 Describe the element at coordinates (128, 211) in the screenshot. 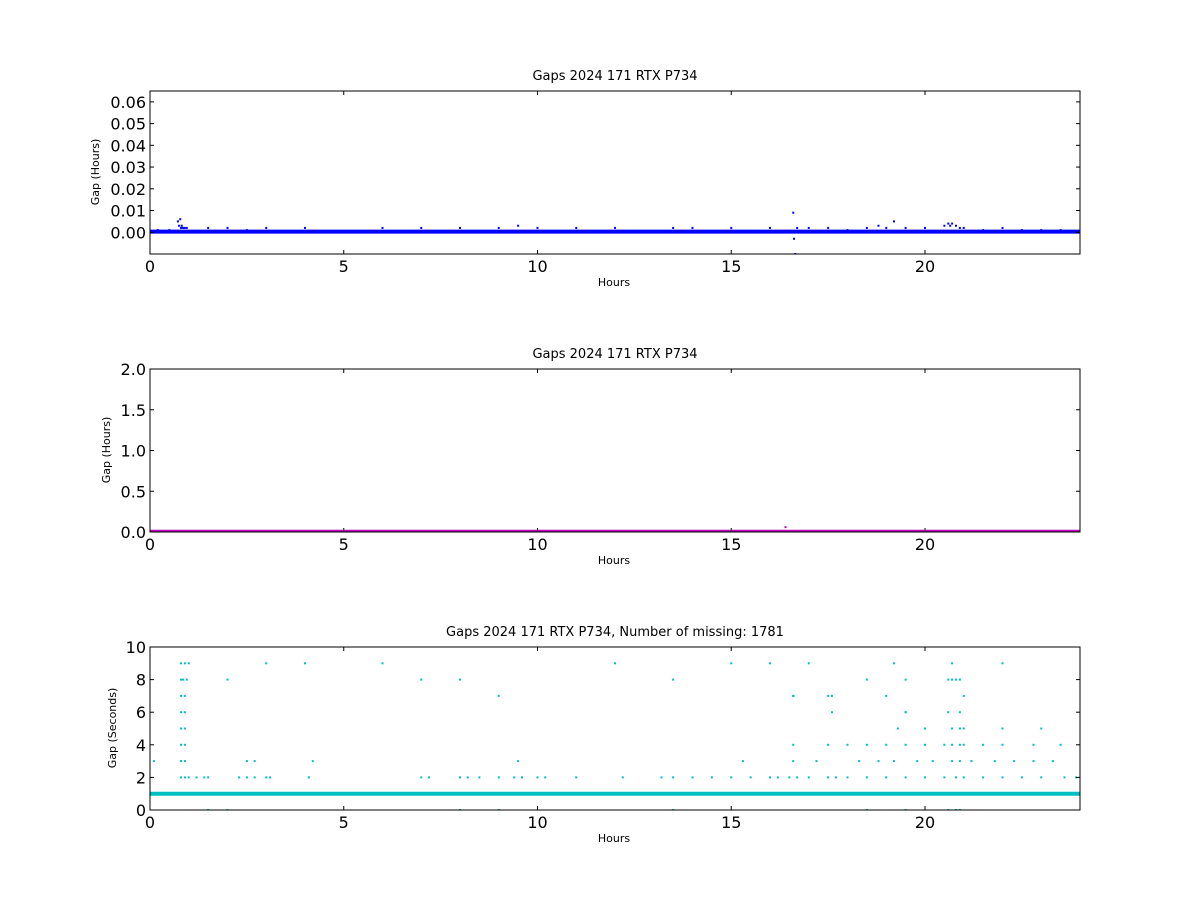

I see `panel-top-ytick-label: 0.01` at that location.